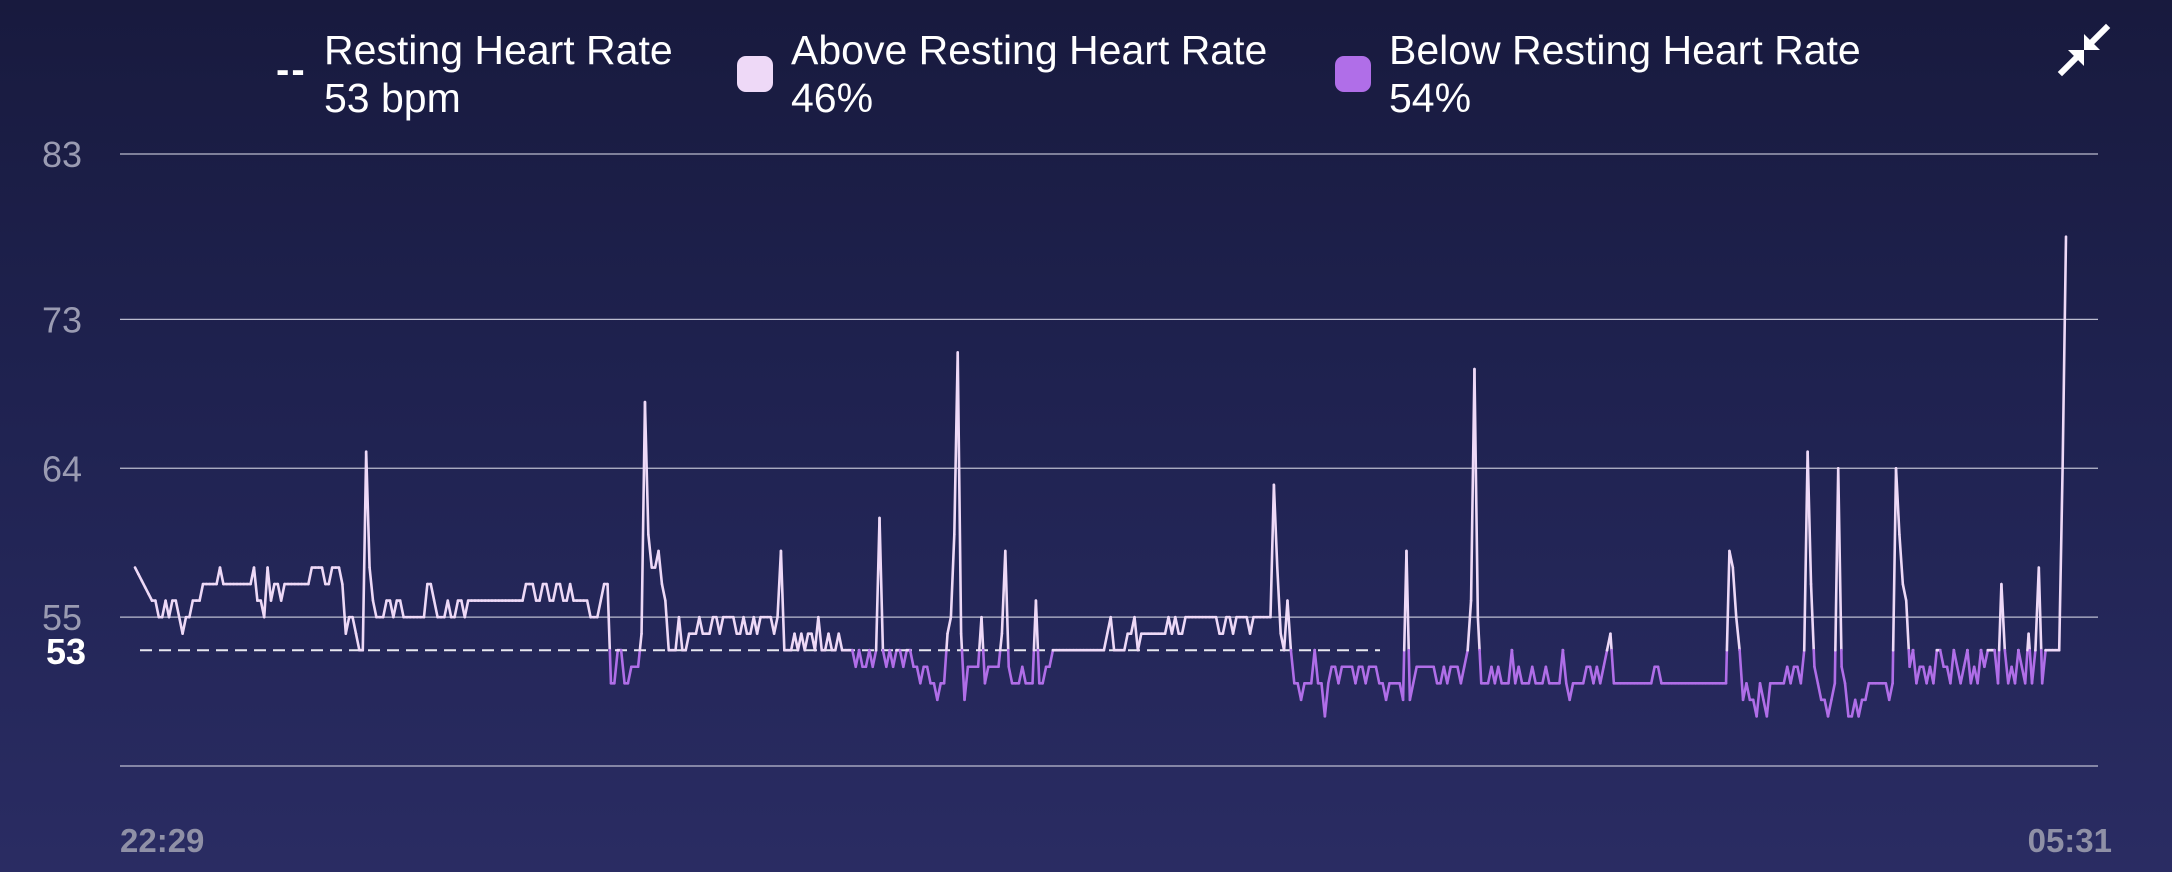  I want to click on y-tick-label: 73, so click(62, 319).